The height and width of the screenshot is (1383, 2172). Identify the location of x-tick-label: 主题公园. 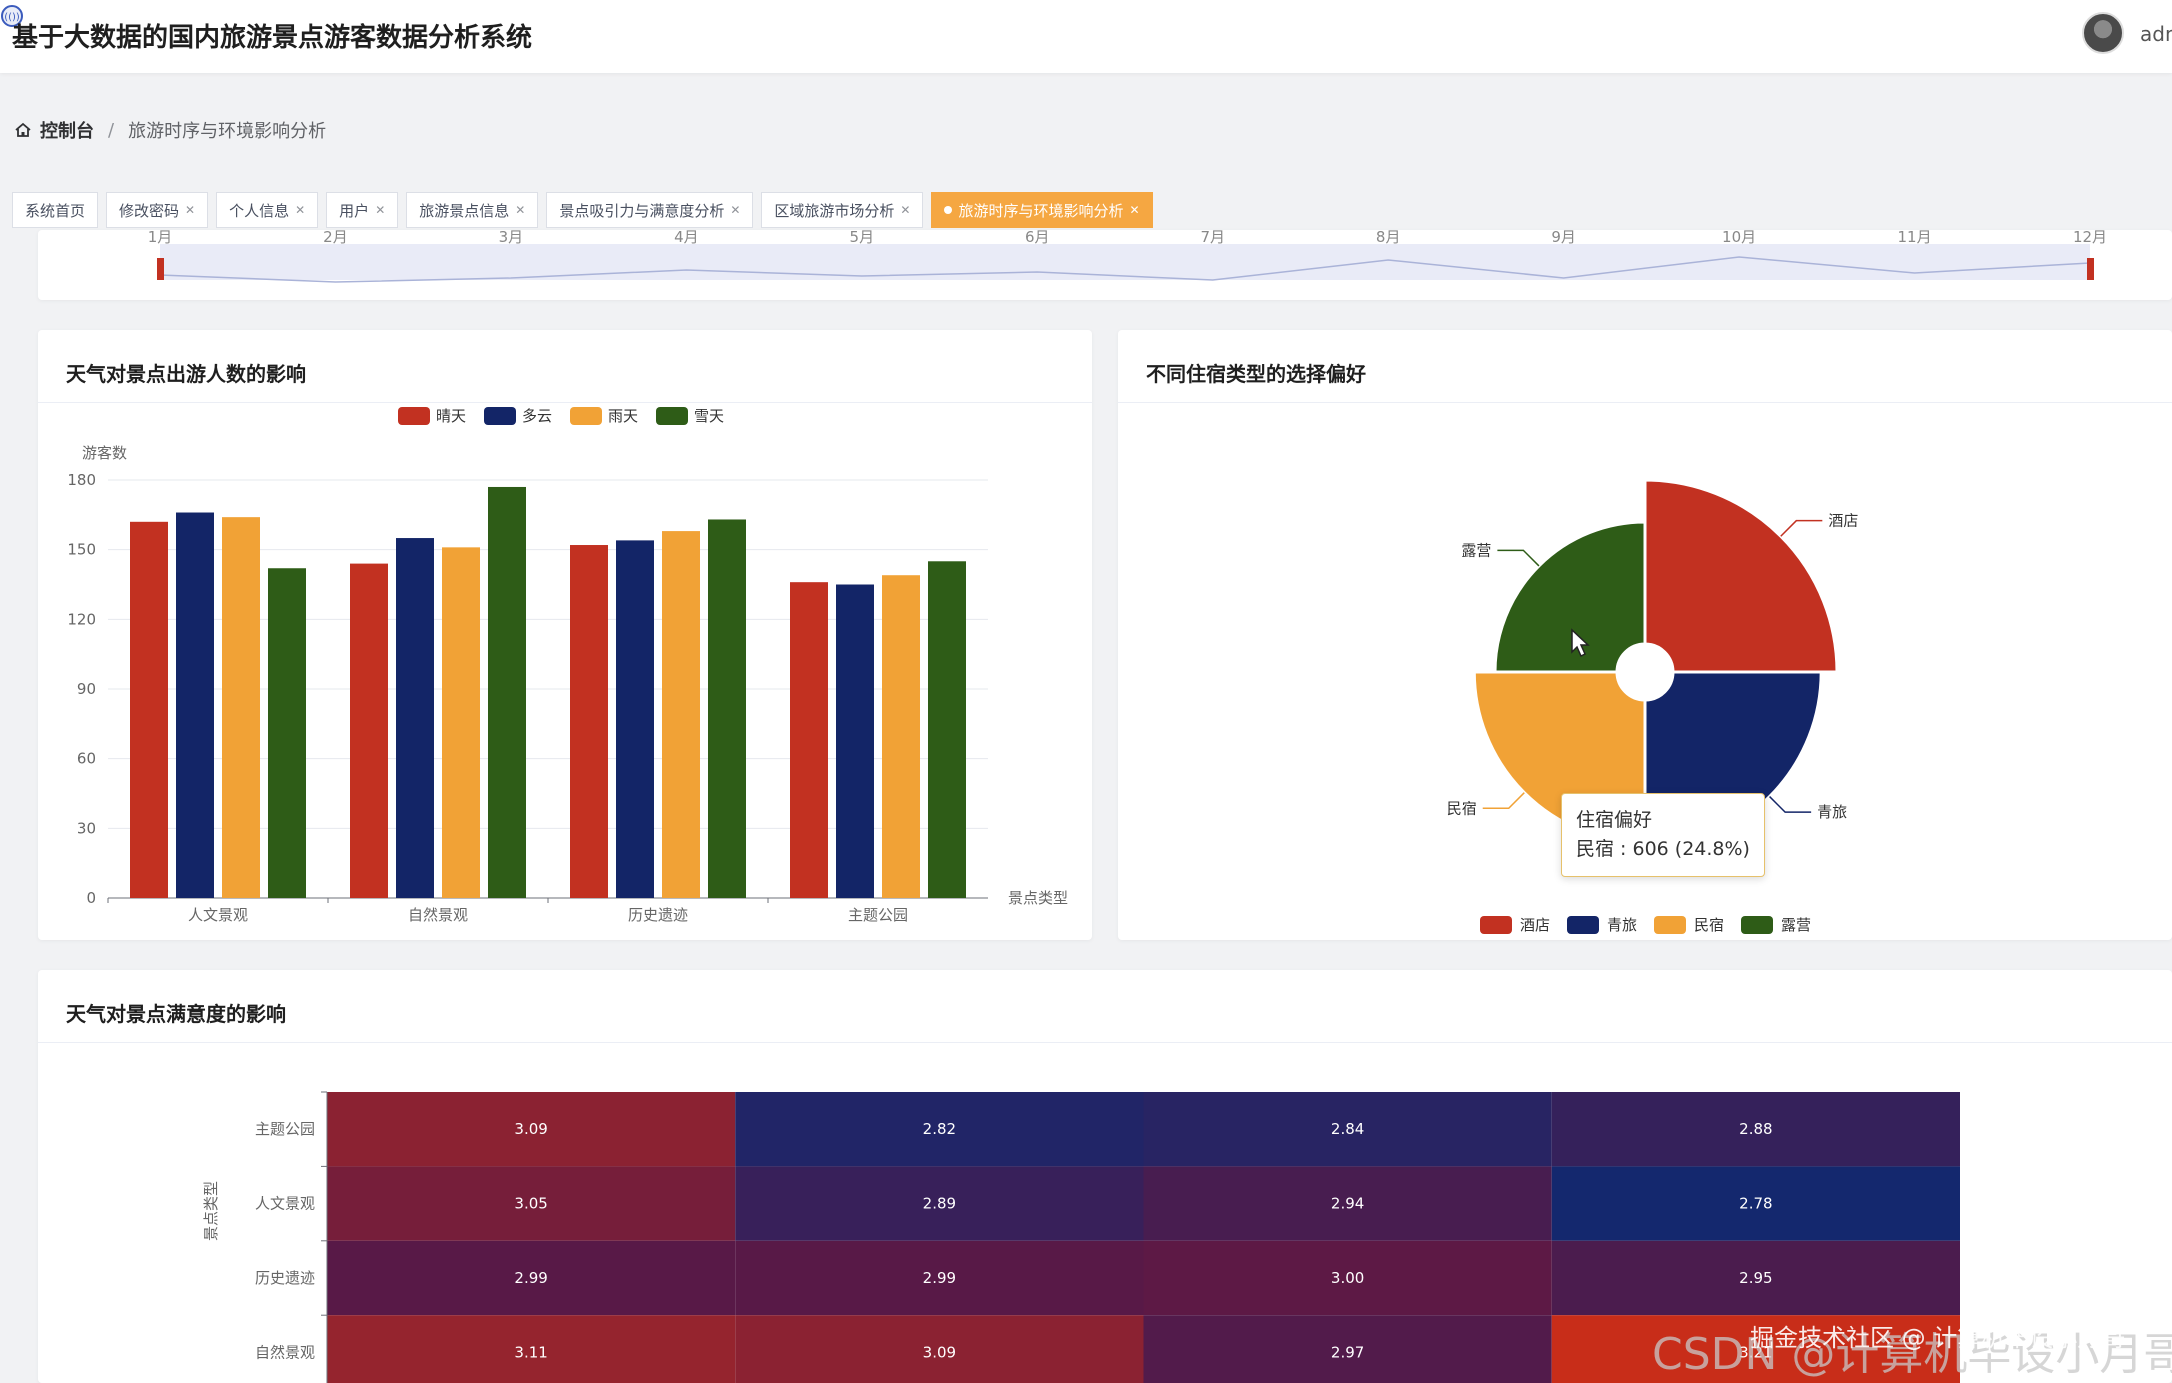
(878, 915).